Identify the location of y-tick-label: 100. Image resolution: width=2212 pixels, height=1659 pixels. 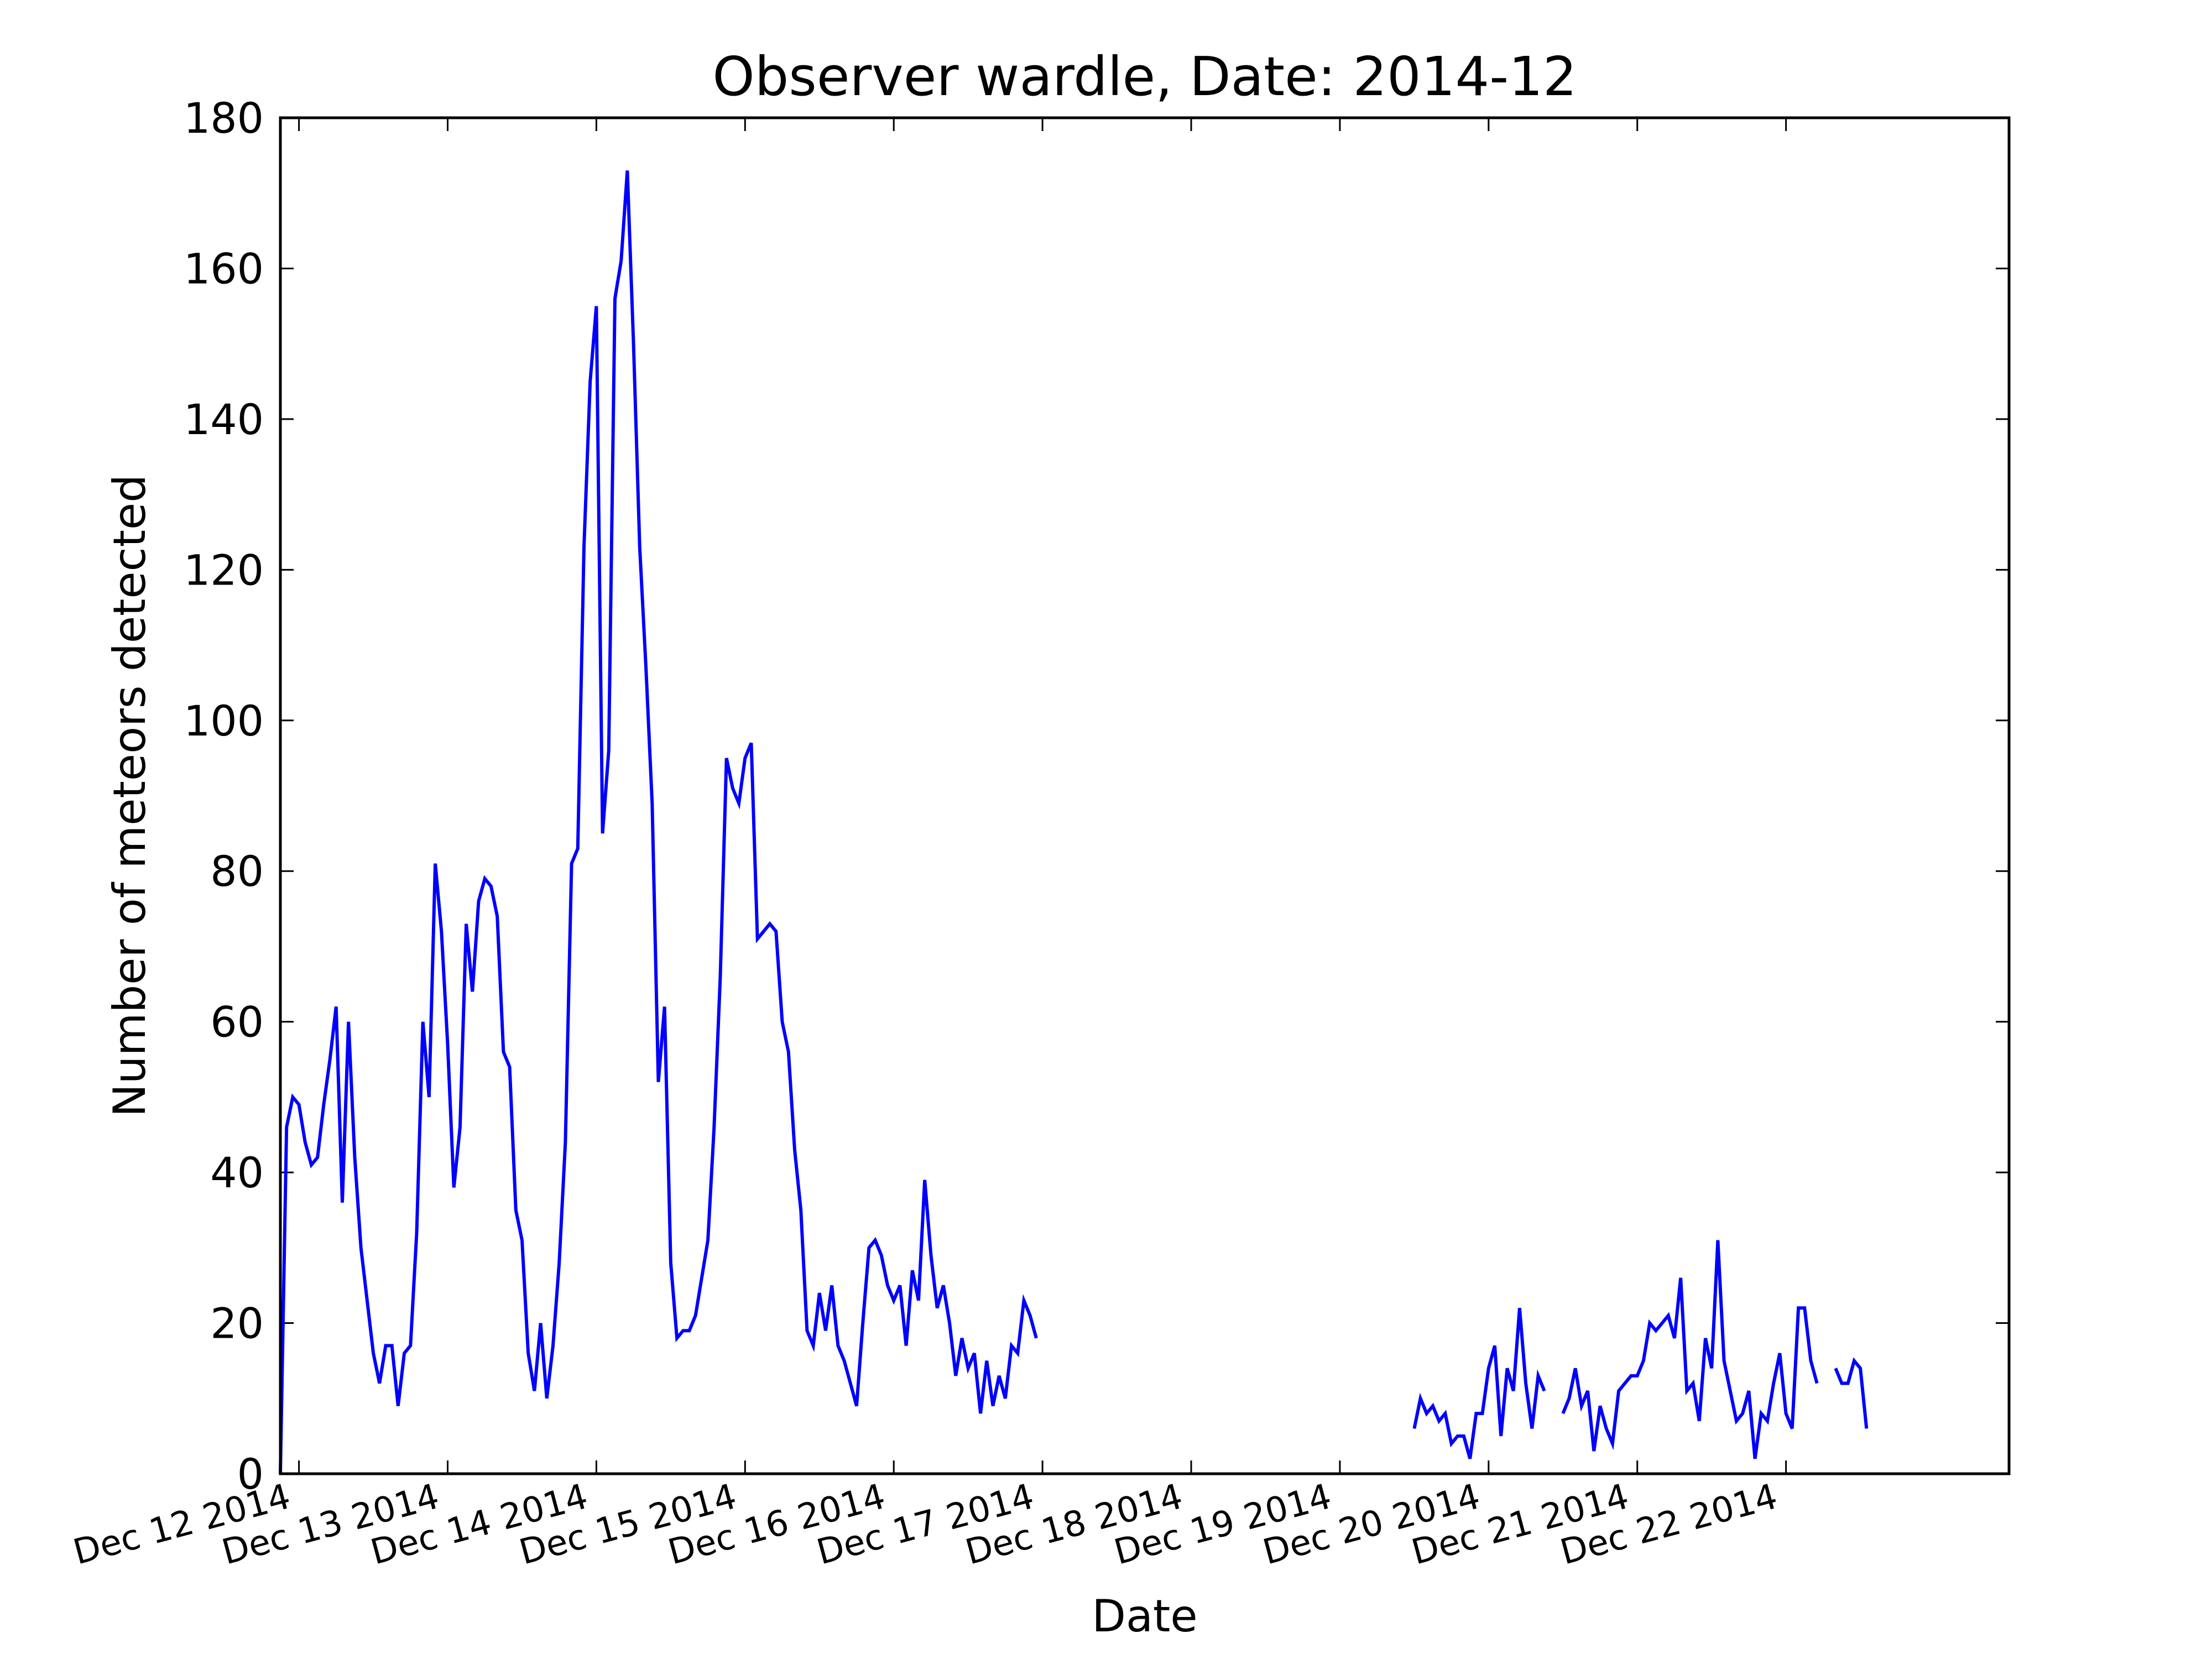
(224, 720).